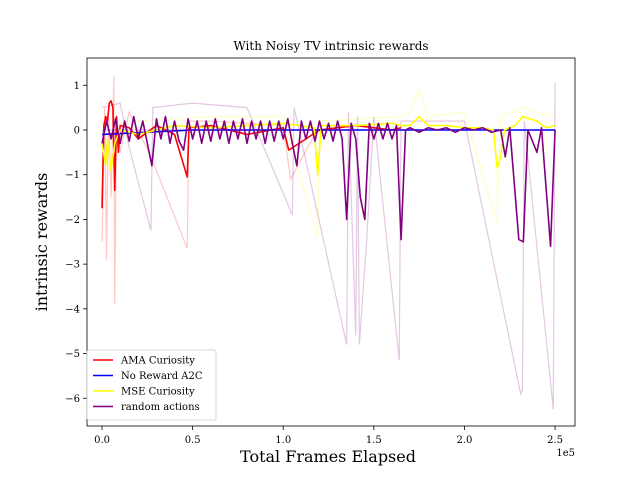 This screenshot has width=640, height=480. What do you see at coordinates (102, 440) in the screenshot?
I see `x-tick-label: 0.0` at bounding box center [102, 440].